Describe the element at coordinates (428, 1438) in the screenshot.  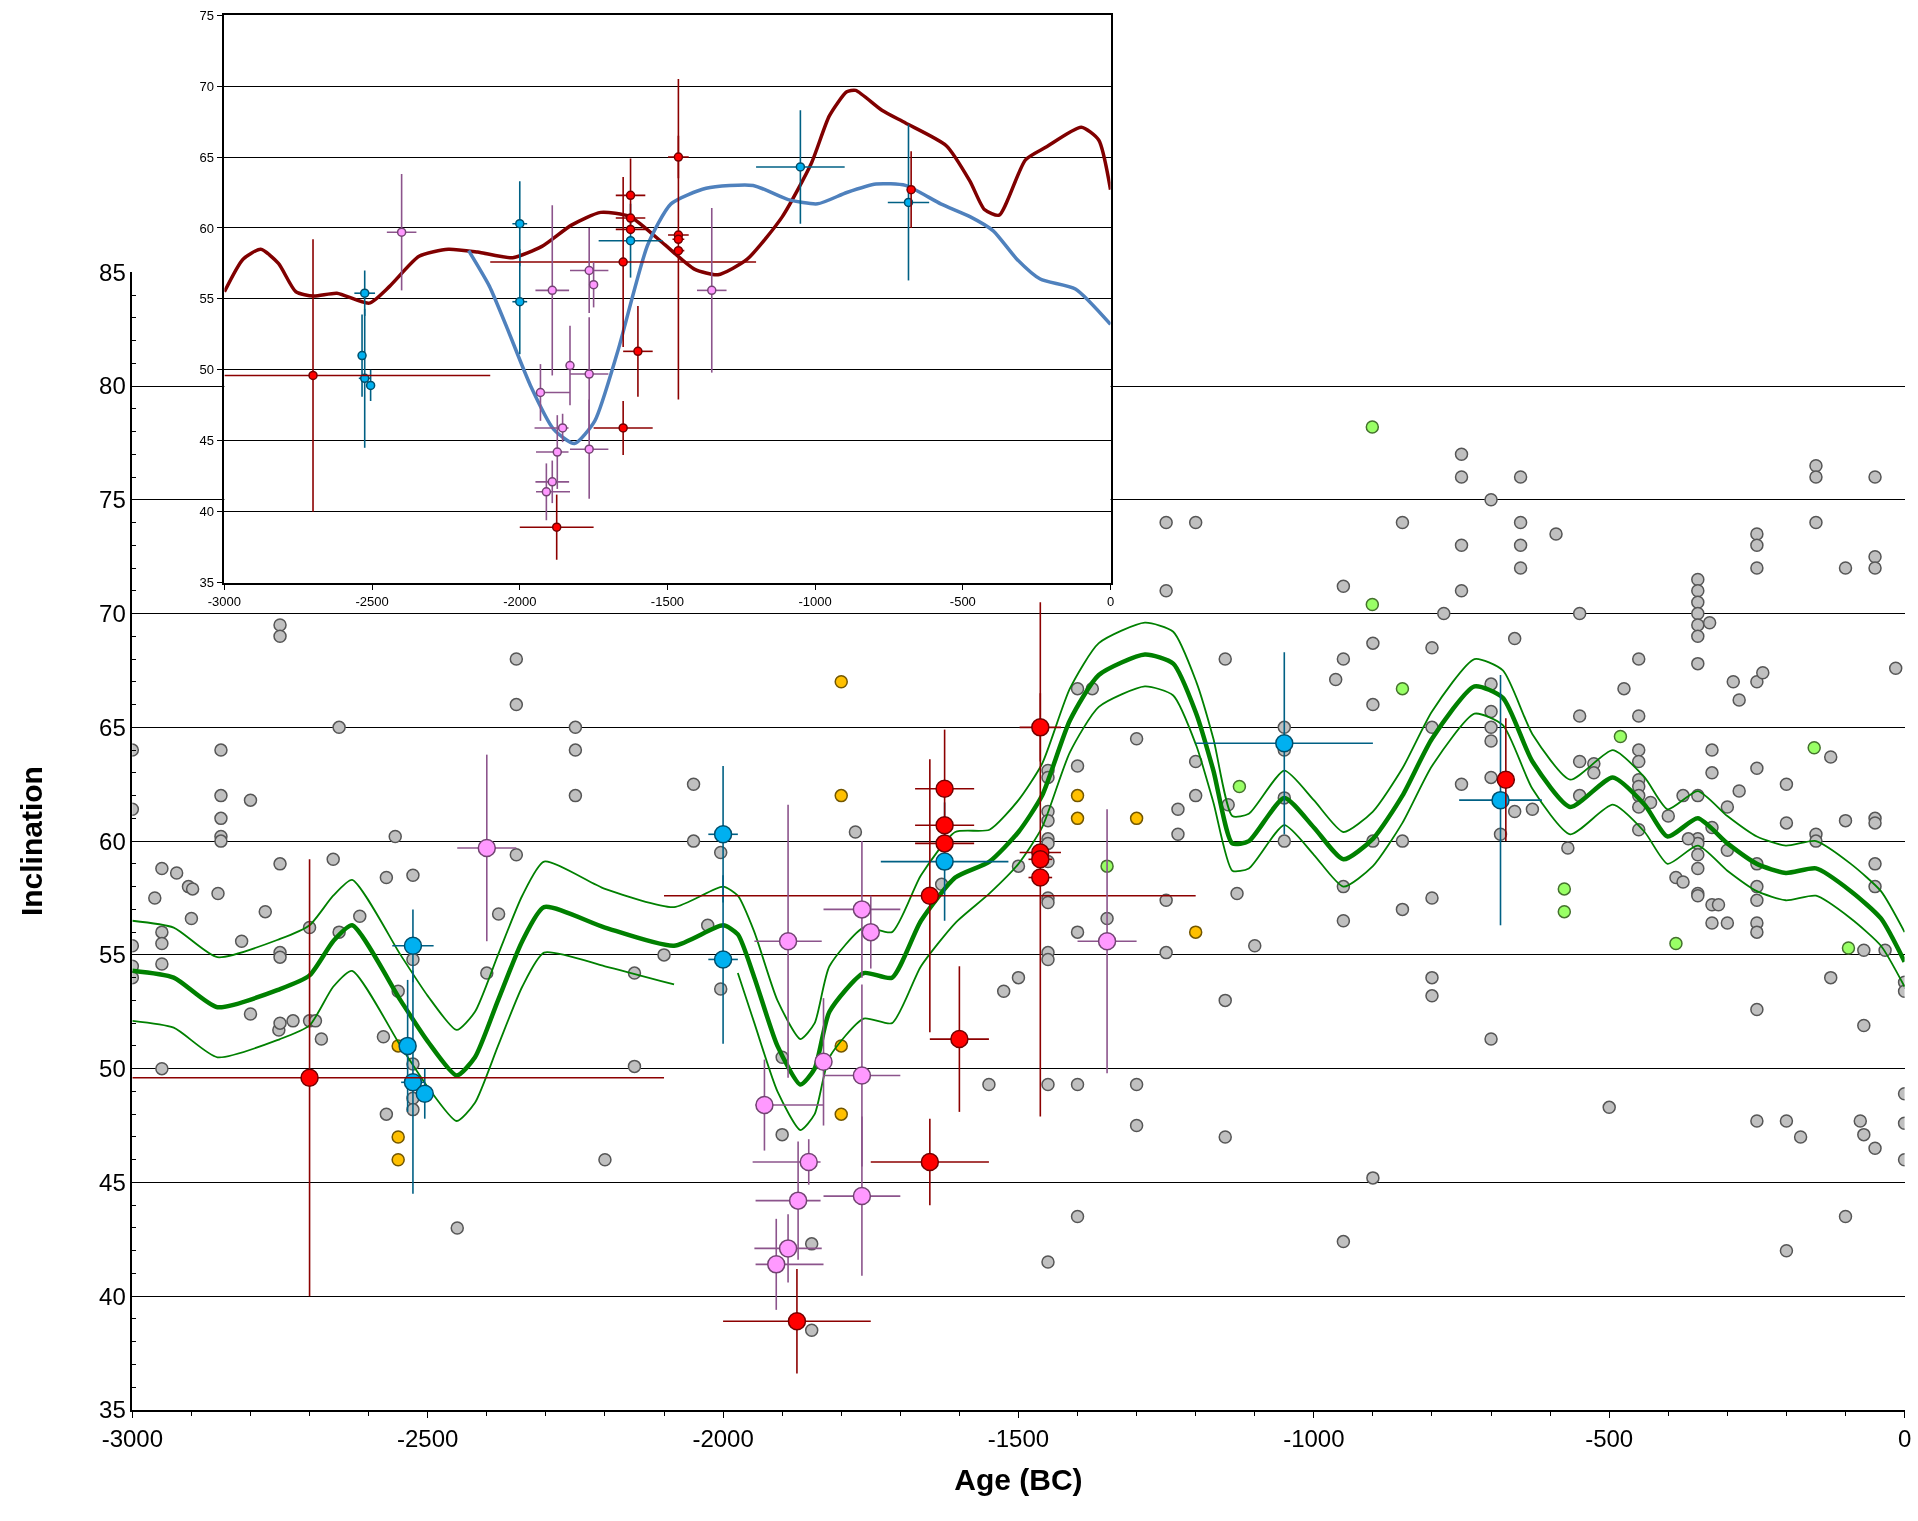
I see `x-tick-label: -2500` at that location.